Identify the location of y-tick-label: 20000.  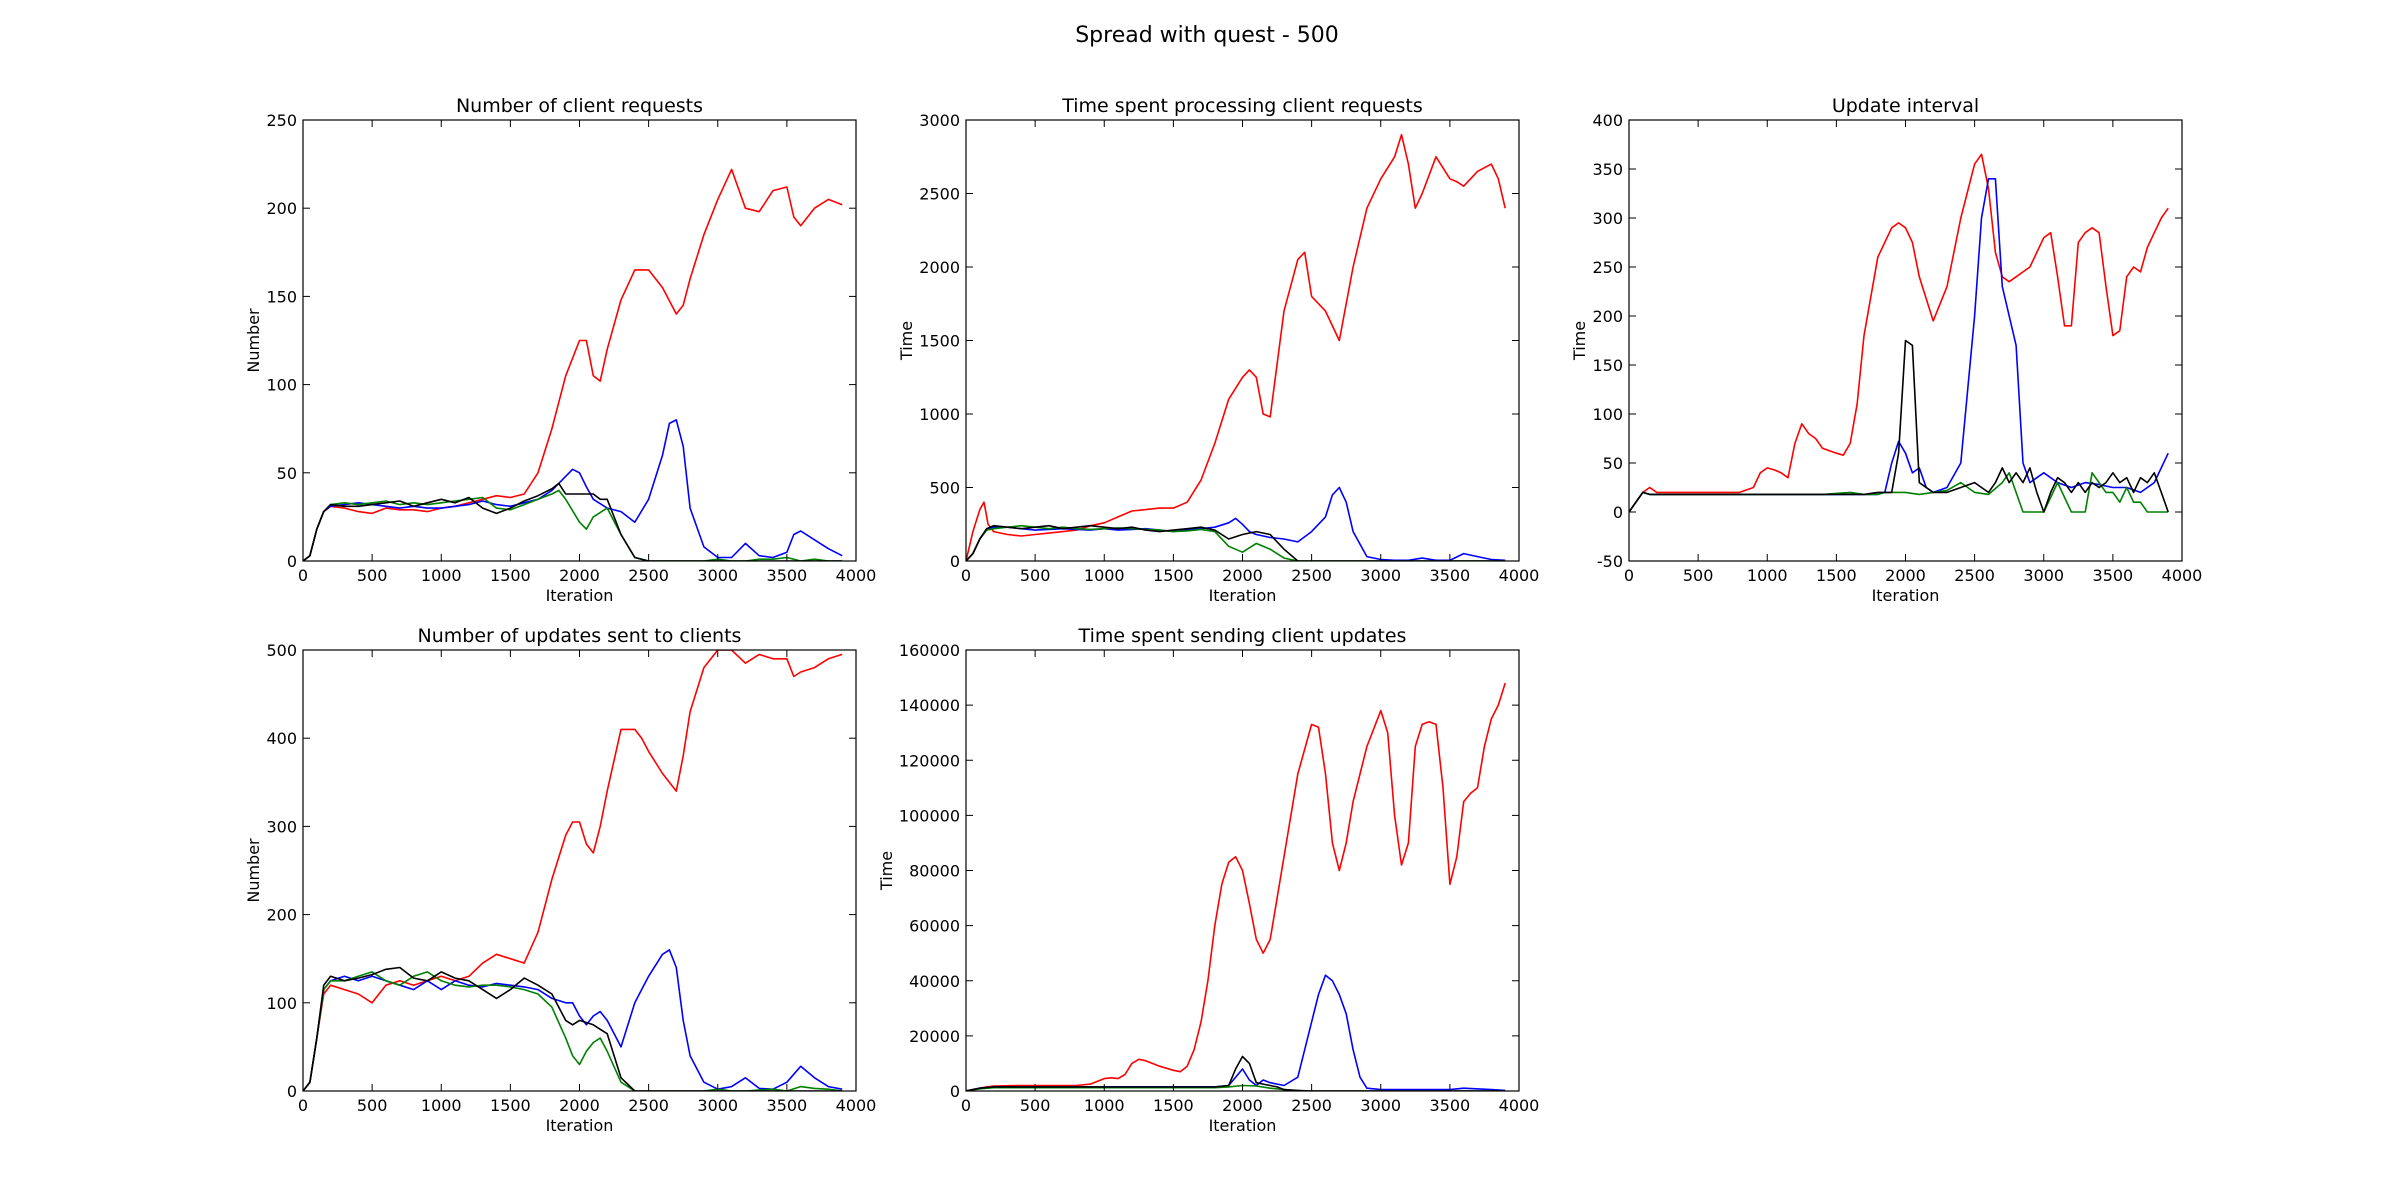
(934, 1036).